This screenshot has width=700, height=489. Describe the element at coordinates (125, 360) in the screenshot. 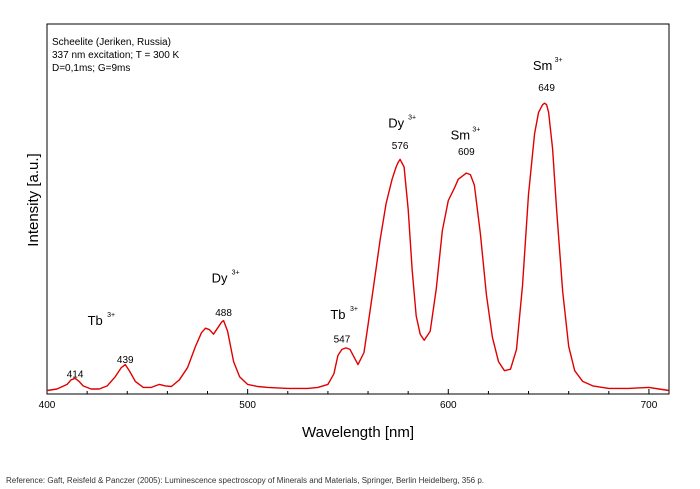

I see `peak-label: 439` at that location.